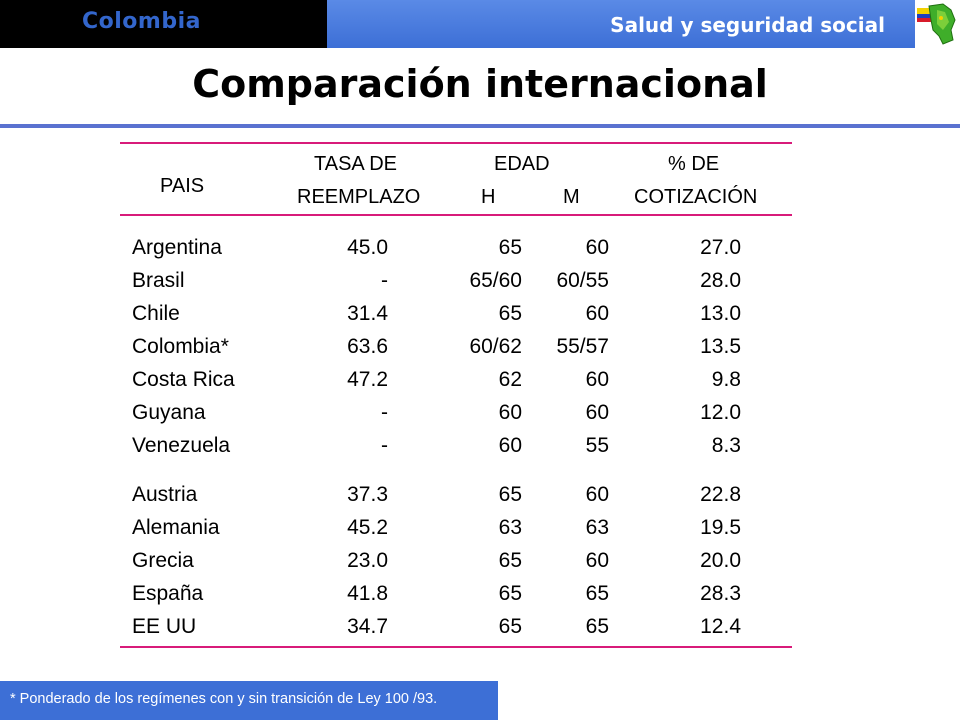 This screenshot has width=960, height=720. Describe the element at coordinates (367, 527) in the screenshot. I see `cell-tasa: 45.2` at that location.